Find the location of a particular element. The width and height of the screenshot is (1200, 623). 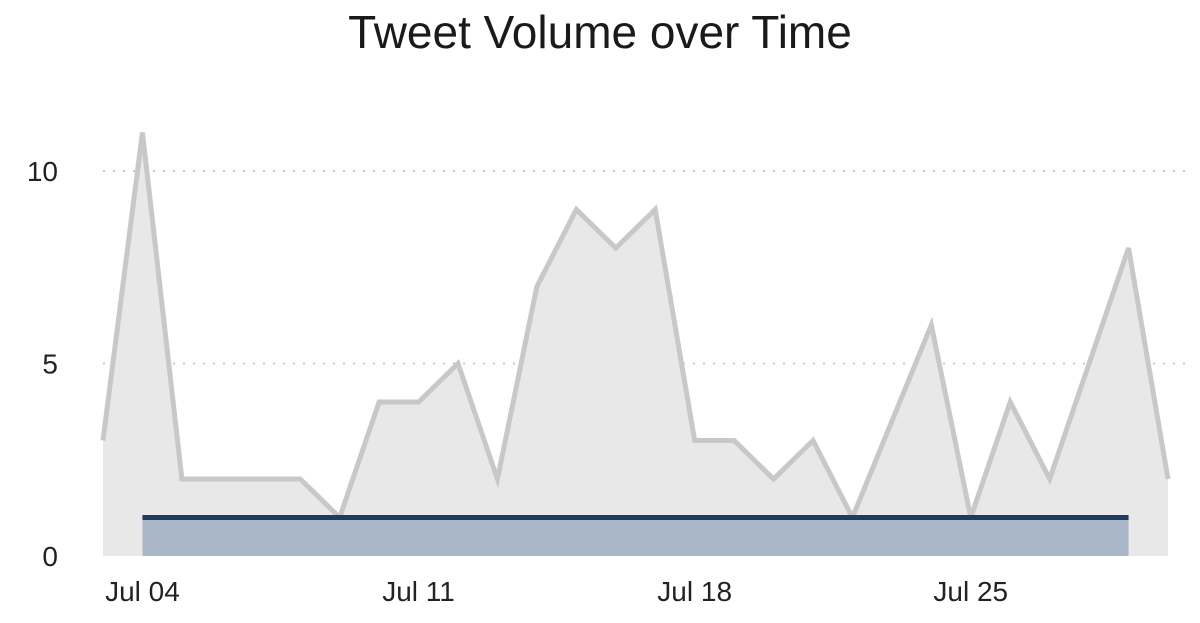

band-layer is located at coordinates (635, 535).